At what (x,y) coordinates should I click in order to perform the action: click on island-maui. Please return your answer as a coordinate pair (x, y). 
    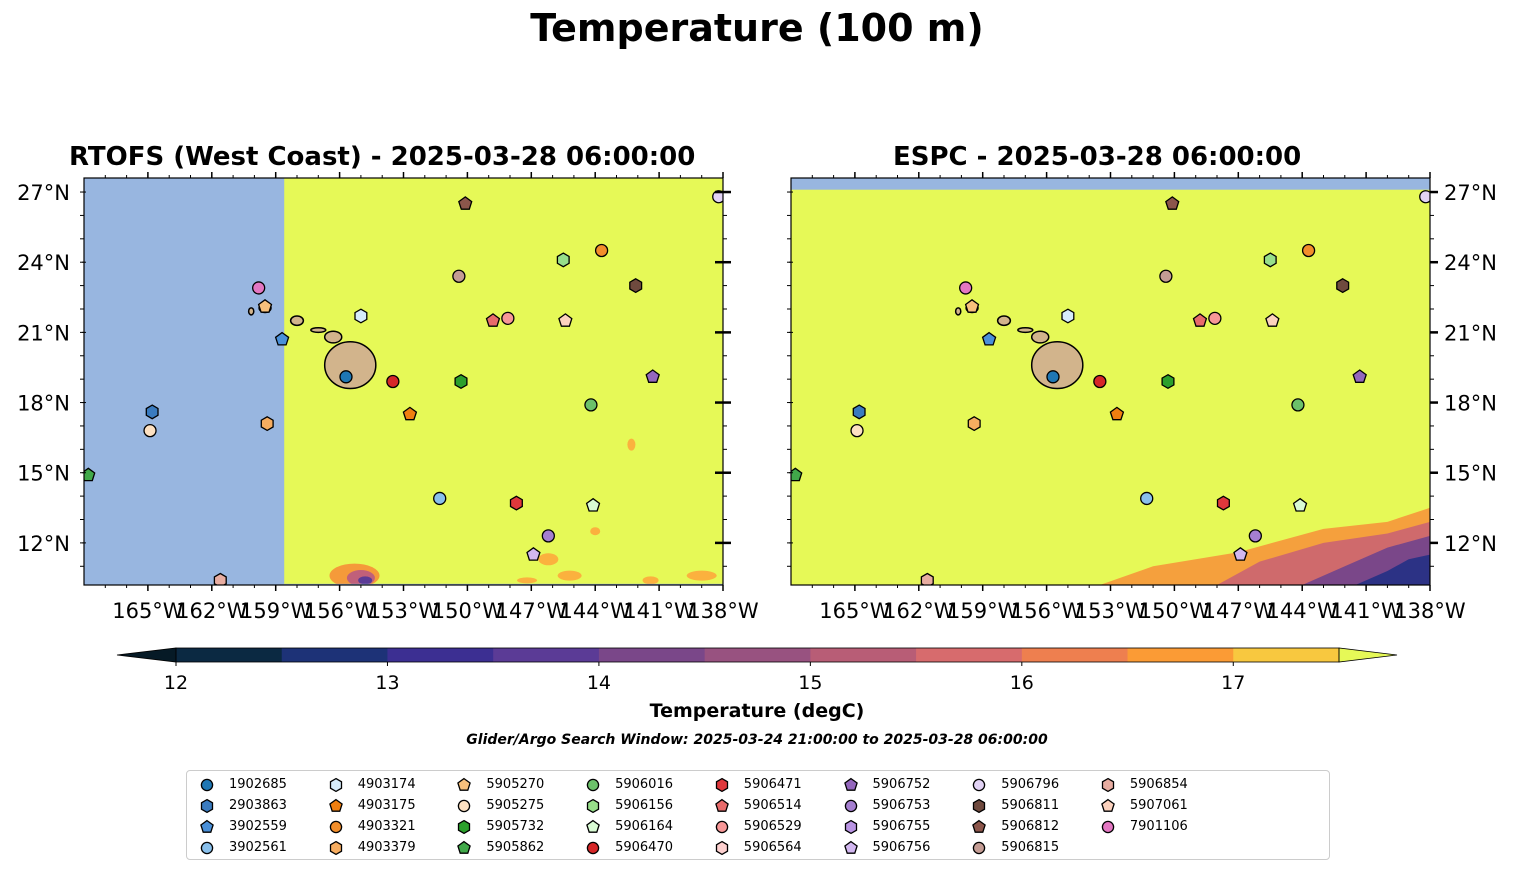
    Looking at the image, I should click on (333, 337).